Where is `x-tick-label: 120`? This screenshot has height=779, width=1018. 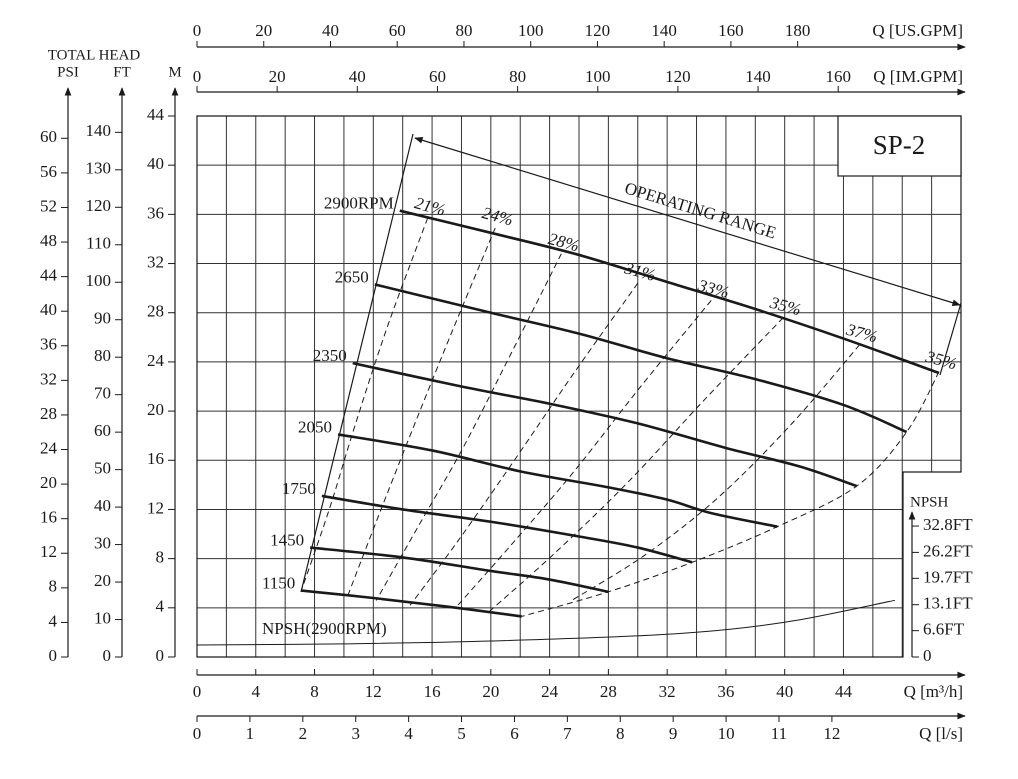 x-tick-label: 120 is located at coordinates (598, 30).